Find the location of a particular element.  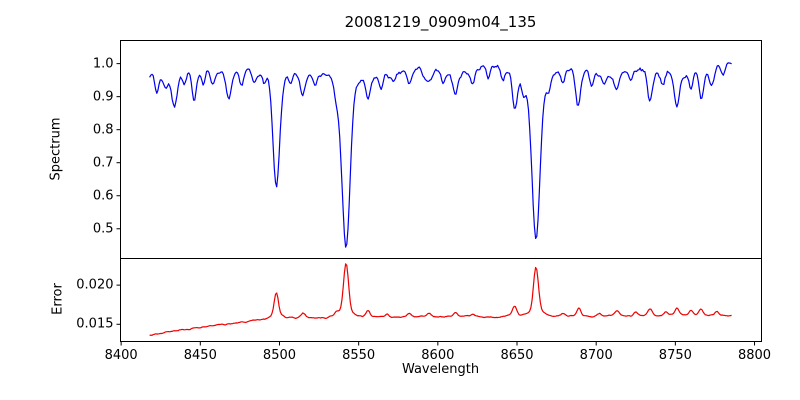

y-axis-label-spectrum: Spectrum is located at coordinates (56, 149).